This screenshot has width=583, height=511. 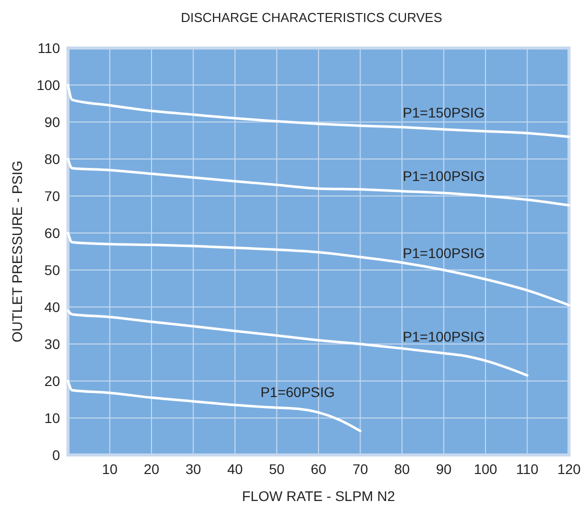 What do you see at coordinates (311, 17) in the screenshot?
I see `chart-title: DISCHARGE CHARACTERISTICS CURVES` at bounding box center [311, 17].